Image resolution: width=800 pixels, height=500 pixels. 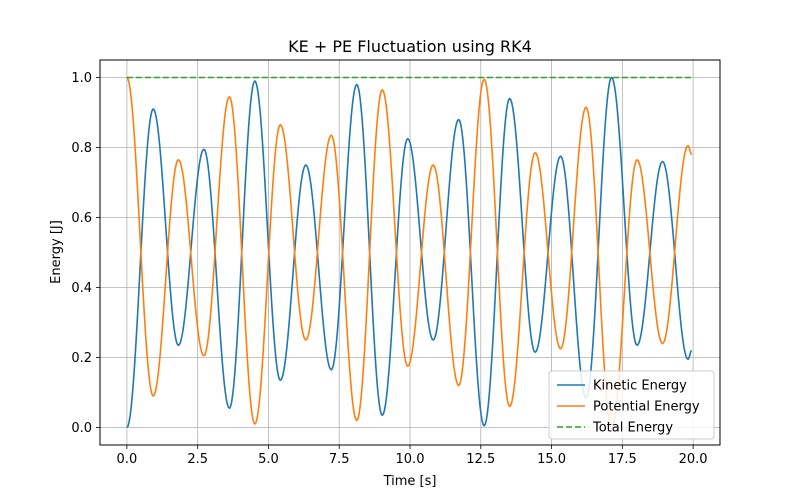 What do you see at coordinates (56, 252) in the screenshot?
I see `y-axis-label: Energy [J]` at bounding box center [56, 252].